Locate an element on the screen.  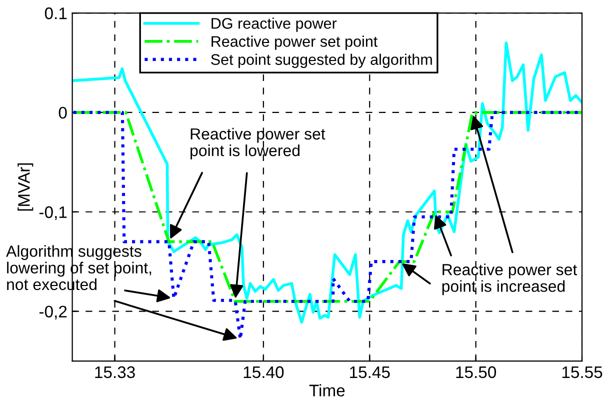
x-tick-label: 15.40 is located at coordinates (264, 372).